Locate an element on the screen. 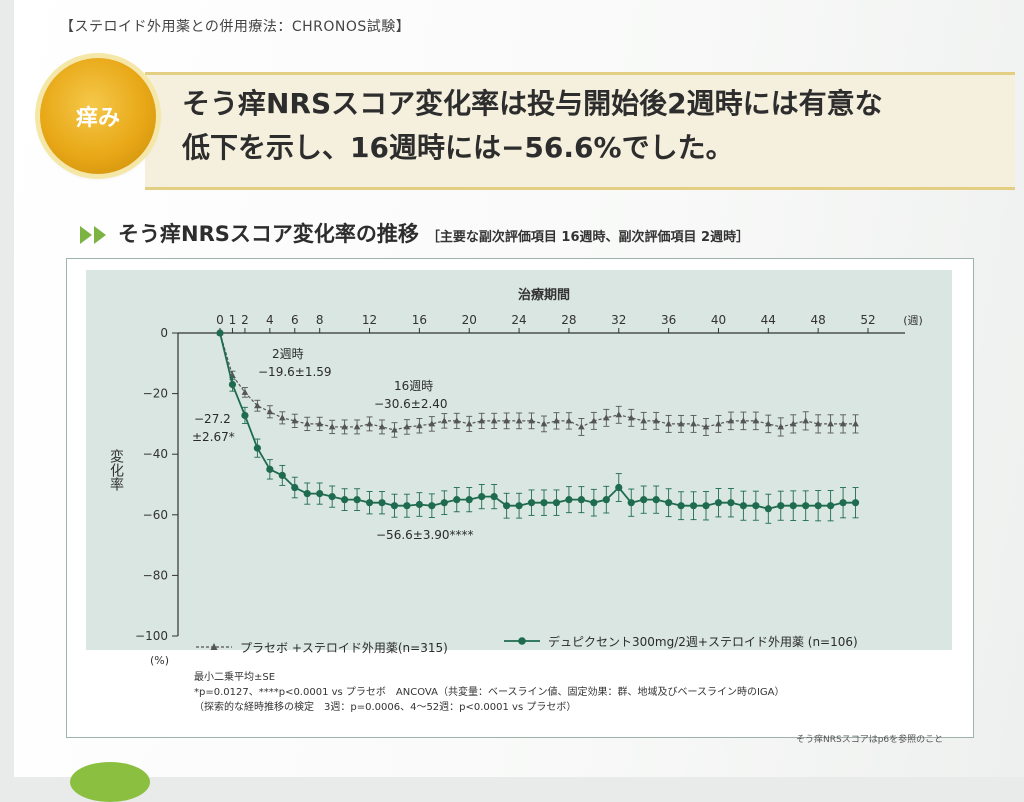  double-chevron-icon is located at coordinates (94, 235).